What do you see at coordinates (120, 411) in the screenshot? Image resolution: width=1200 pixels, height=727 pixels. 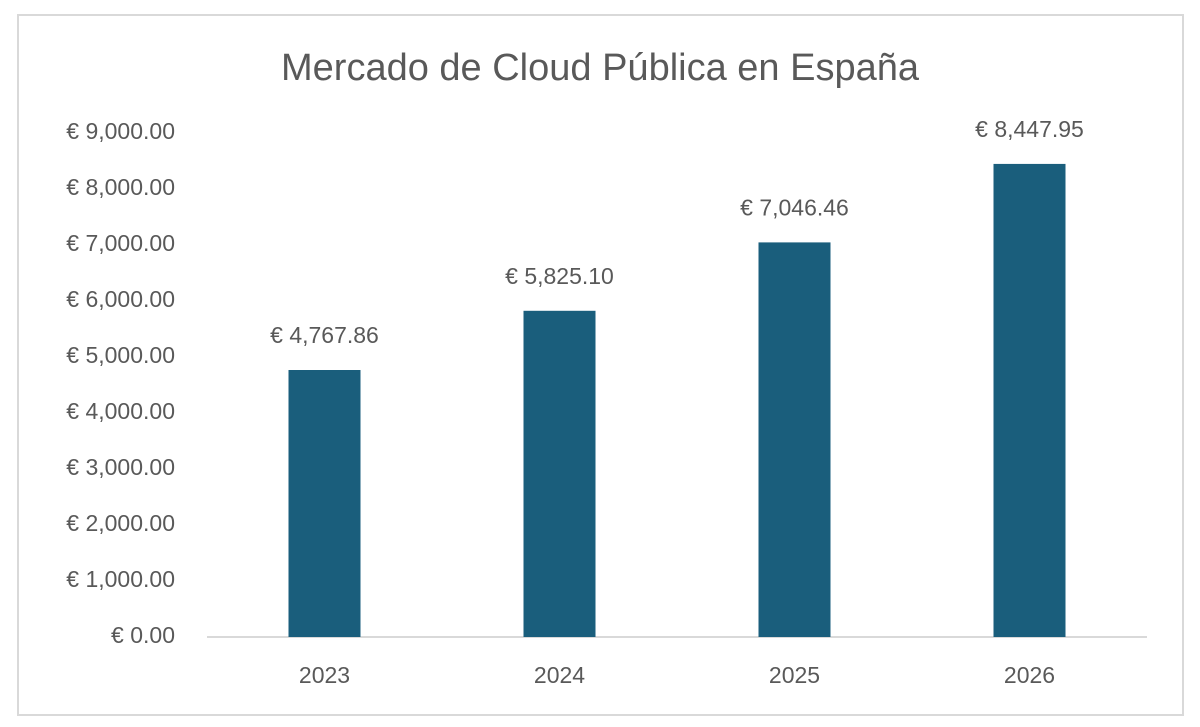 I see `y-tick-label: € 4,000.00` at bounding box center [120, 411].